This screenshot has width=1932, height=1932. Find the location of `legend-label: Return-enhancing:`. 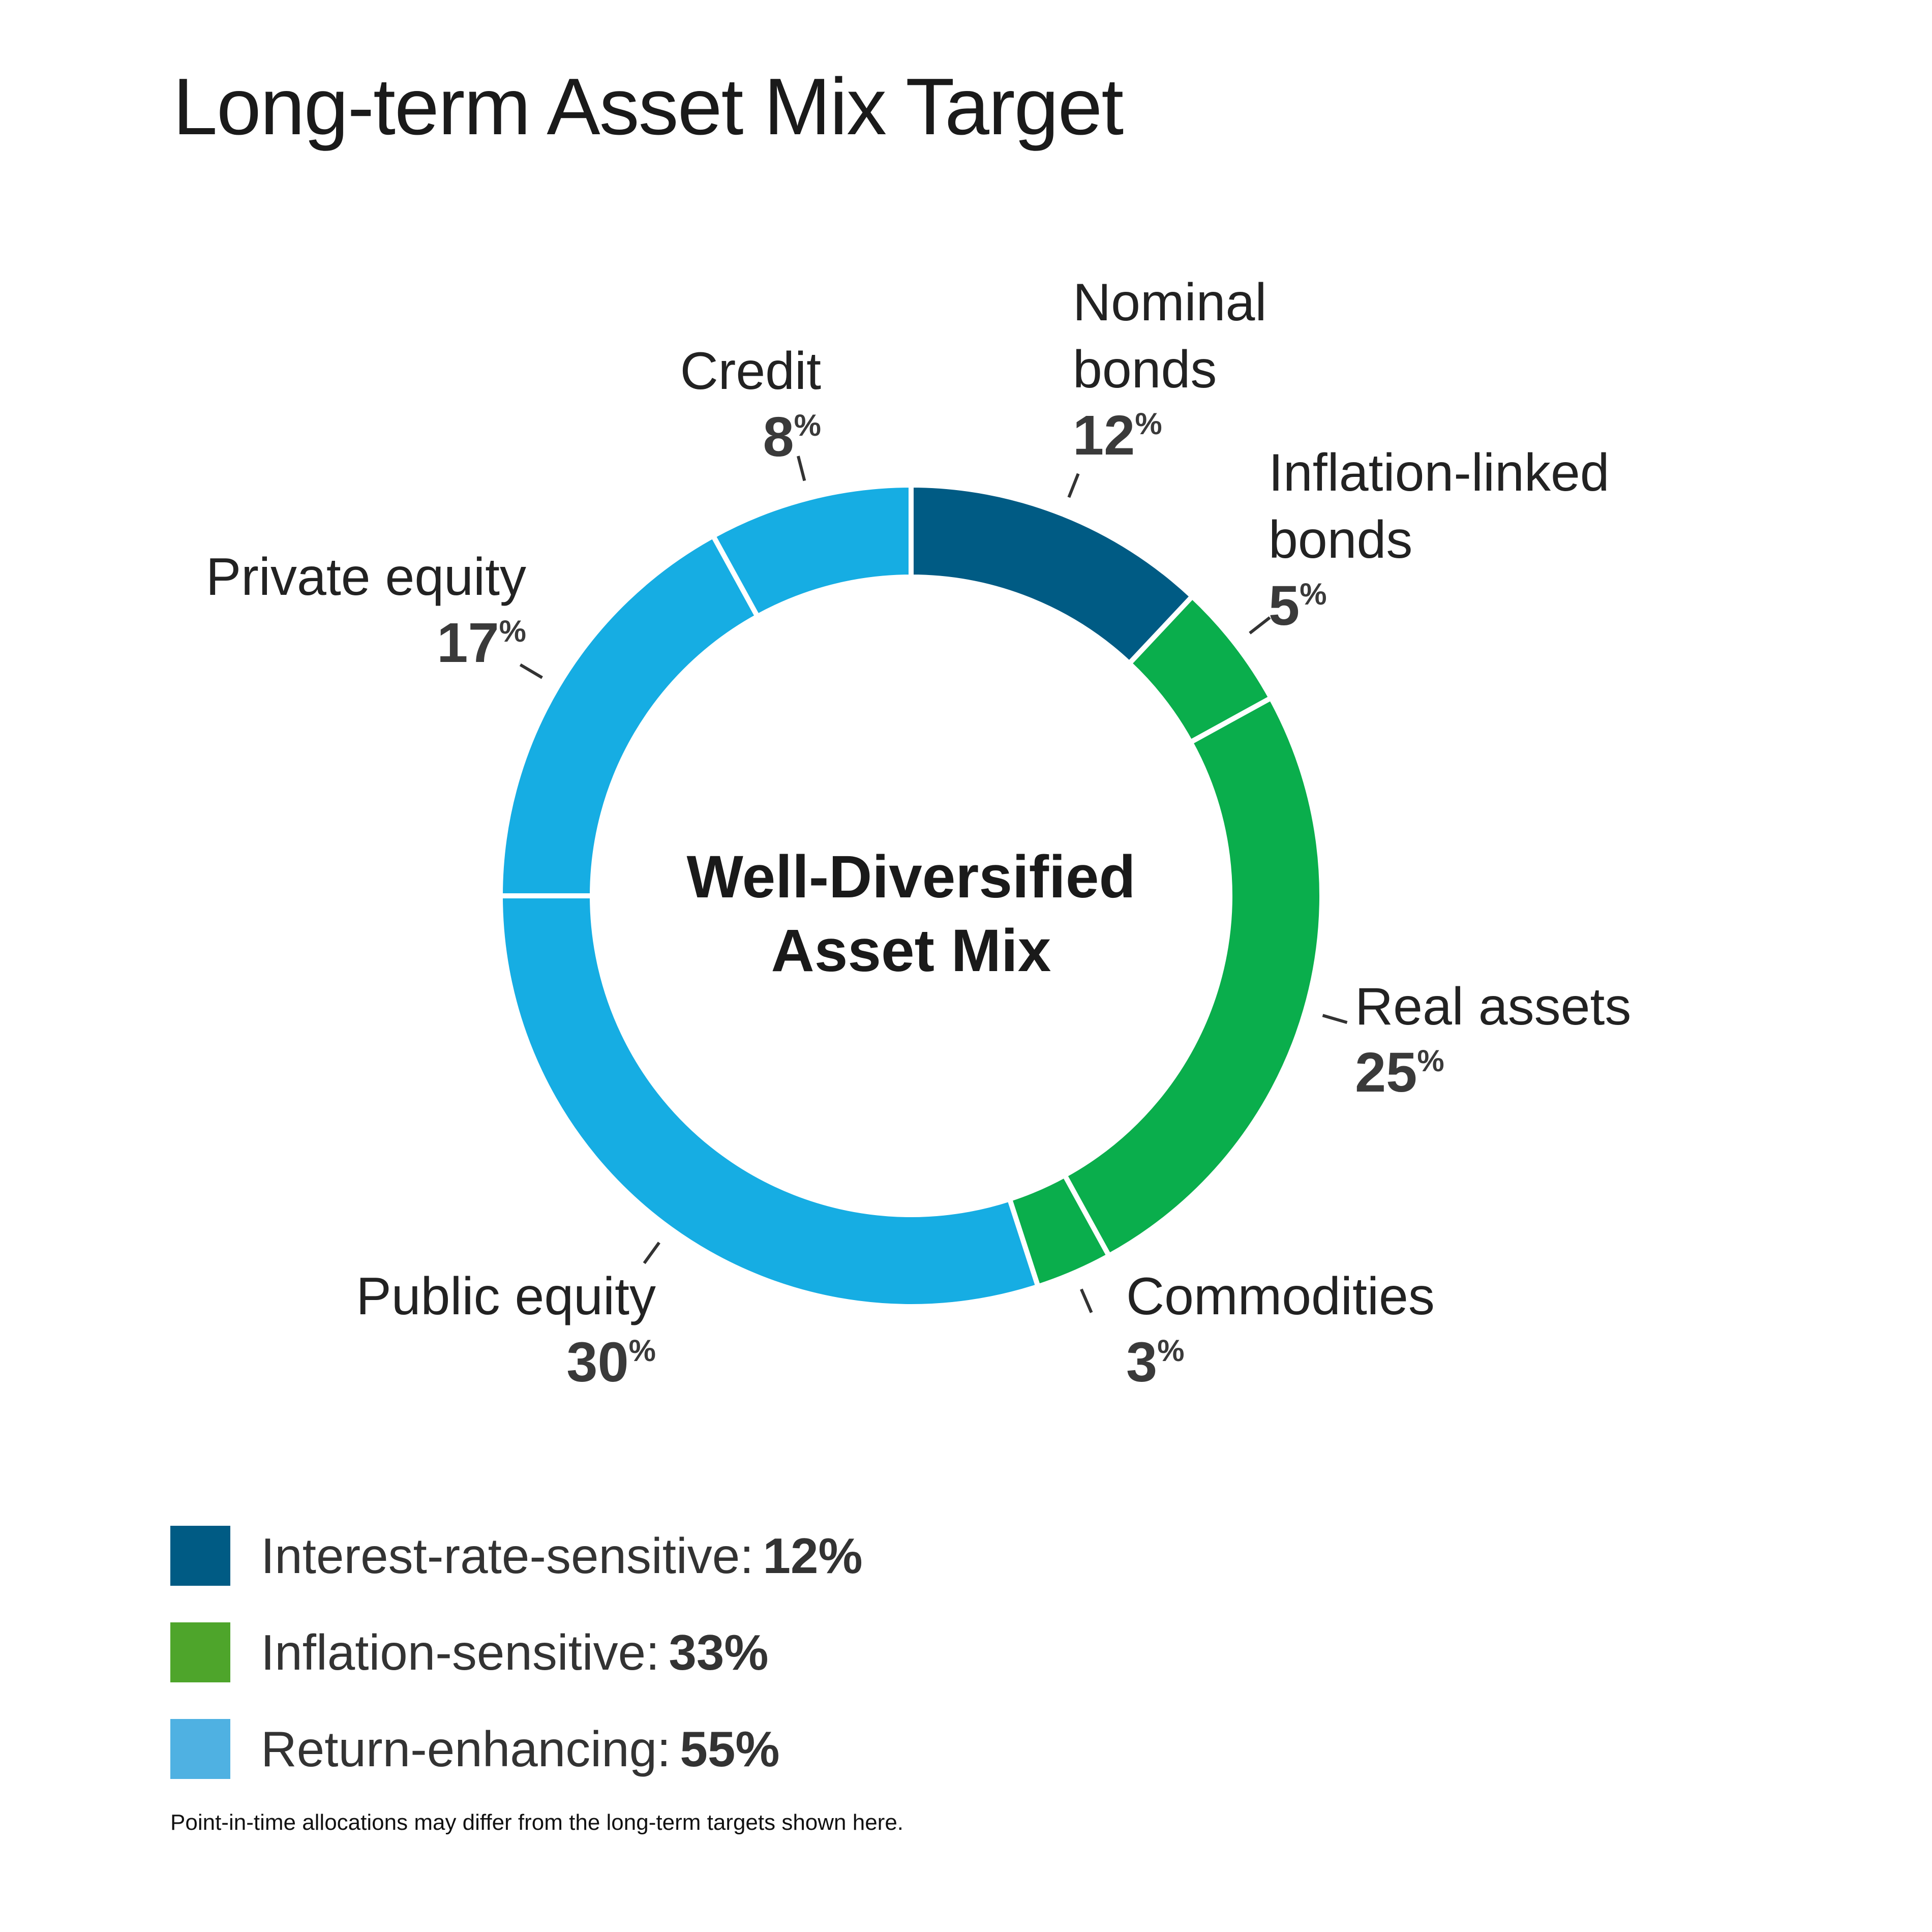

legend-label: Return-enhancing: is located at coordinates (466, 1749).